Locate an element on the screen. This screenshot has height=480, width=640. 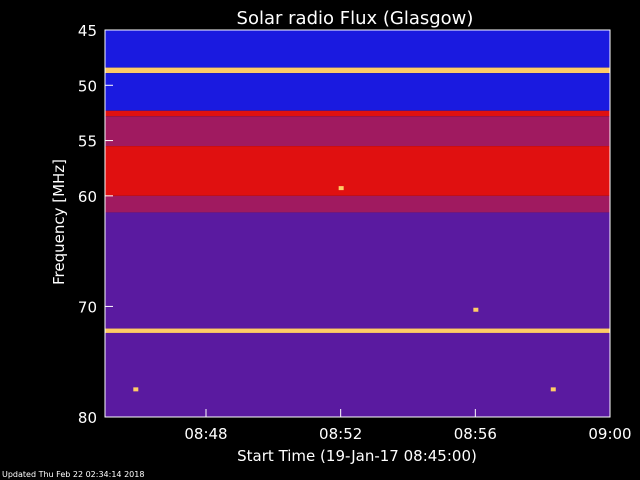
chart-title: Solar radio Flux (Glasgow) is located at coordinates (355, 18).